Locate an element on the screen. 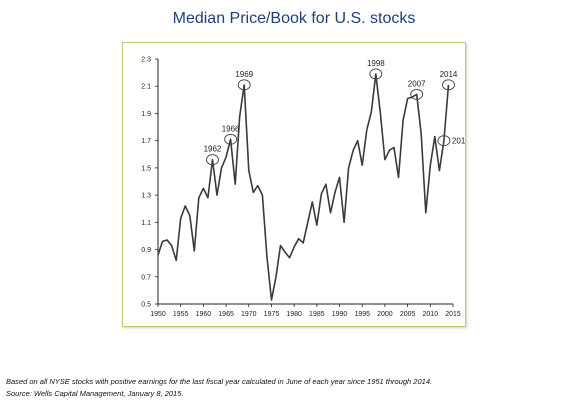 The image size is (588, 404). annotation-label: 2013 is located at coordinates (458, 141).